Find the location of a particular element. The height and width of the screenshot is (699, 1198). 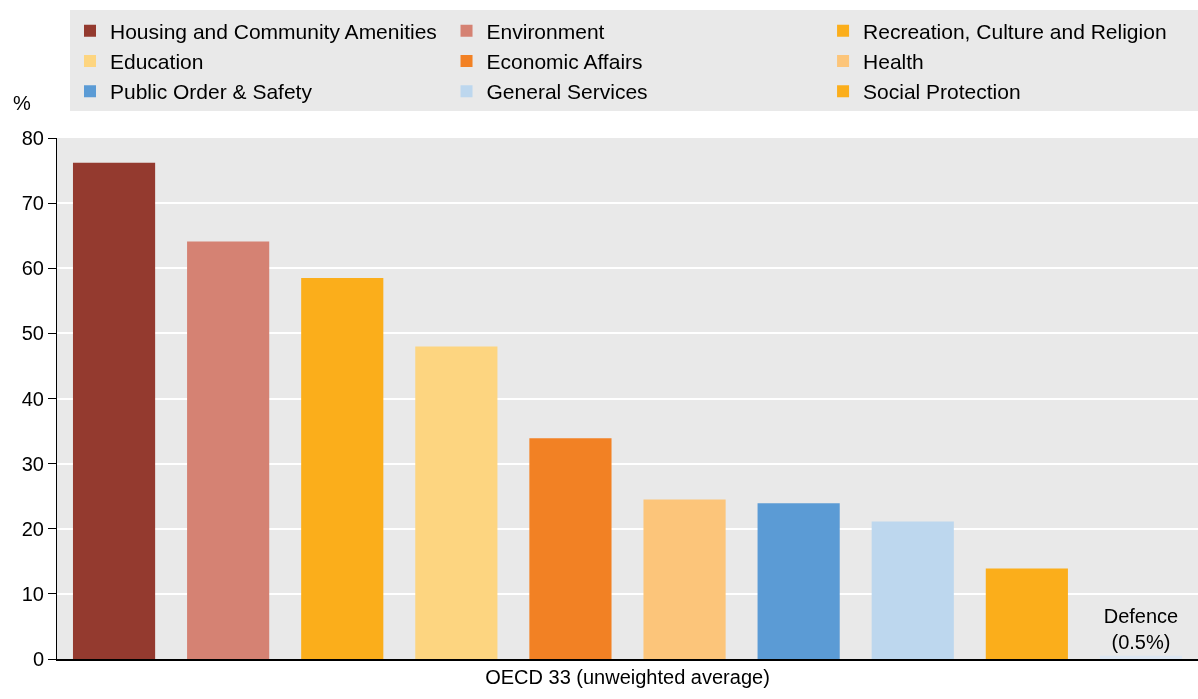

legend-label: Environment is located at coordinates (545, 31).